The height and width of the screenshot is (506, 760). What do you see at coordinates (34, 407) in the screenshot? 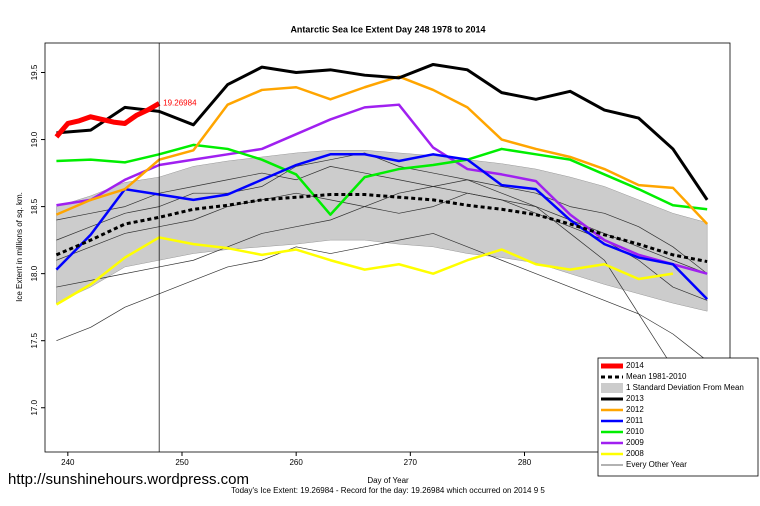
I see `y-tick-label: 17.0` at bounding box center [34, 407].